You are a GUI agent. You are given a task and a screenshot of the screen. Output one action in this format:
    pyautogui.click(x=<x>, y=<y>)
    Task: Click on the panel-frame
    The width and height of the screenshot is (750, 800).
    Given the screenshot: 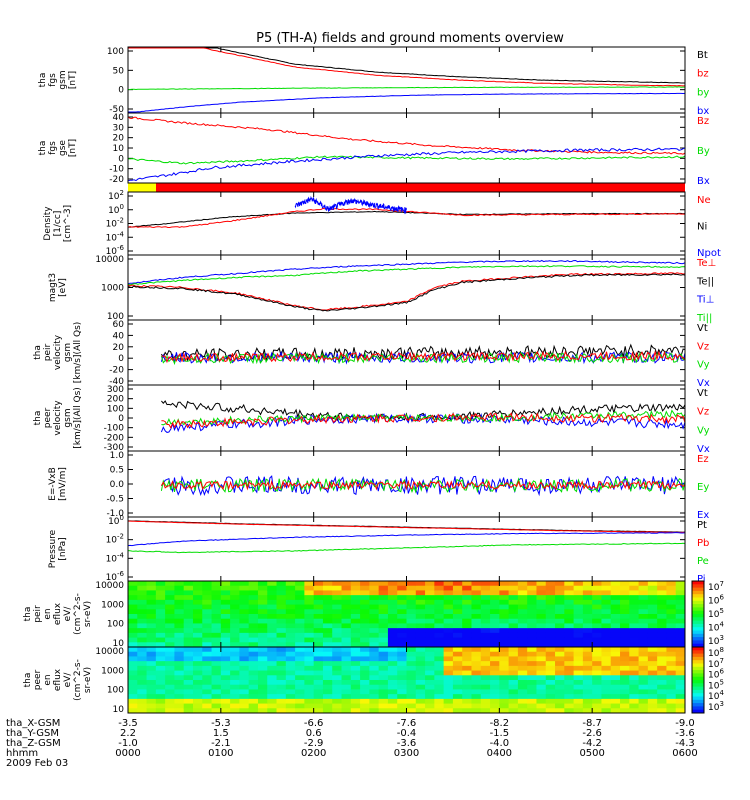 What is the action you would take?
    pyautogui.click(x=406, y=80)
    